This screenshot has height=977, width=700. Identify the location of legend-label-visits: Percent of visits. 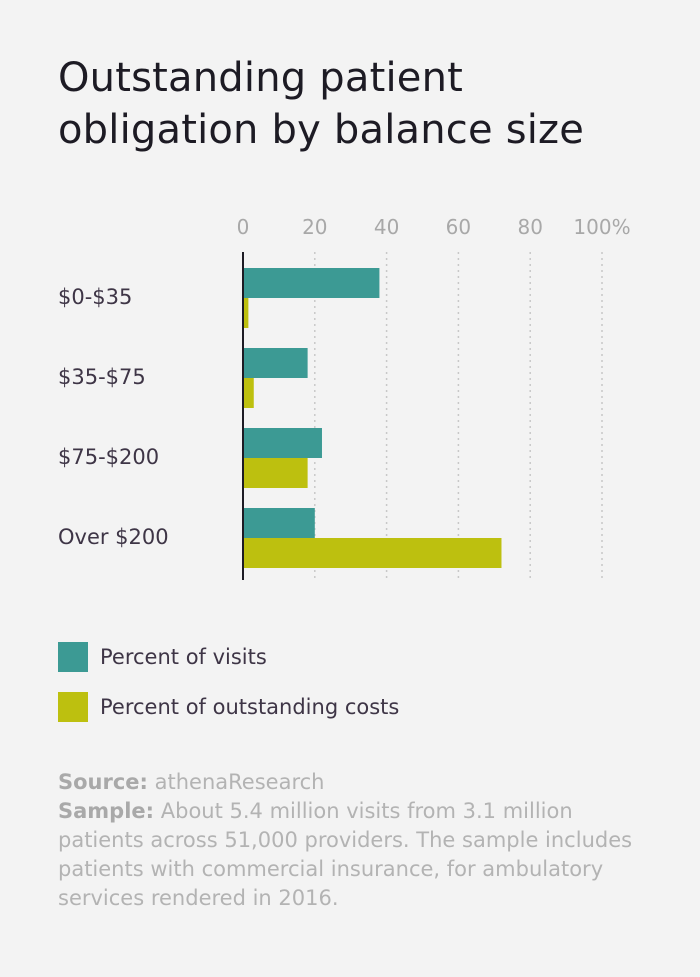
(183, 657).